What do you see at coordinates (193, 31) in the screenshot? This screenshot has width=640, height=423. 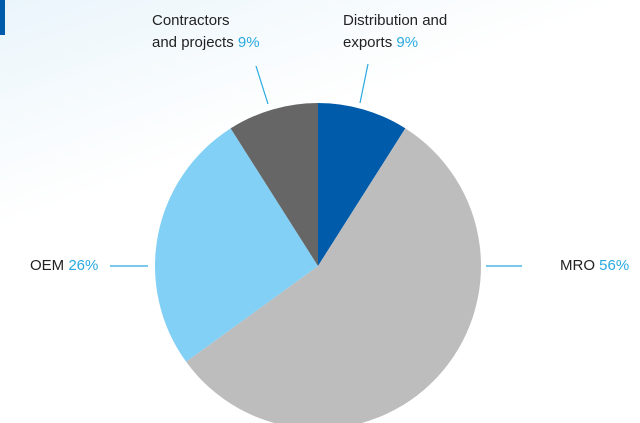 I see `category-label: Contractors and projects` at bounding box center [193, 31].